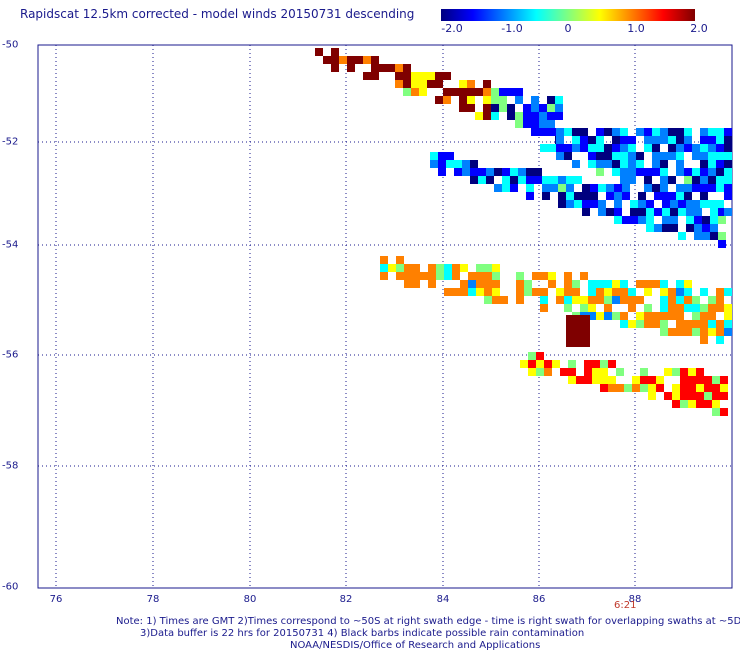 The height and width of the screenshot is (651, 740). I want to click on x-axis-label-84: 84, so click(443, 599).